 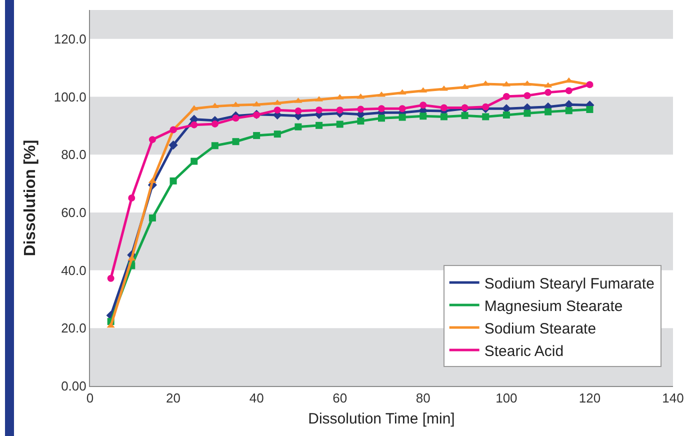 What do you see at coordinates (73, 212) in the screenshot?
I see `y-tick-label: 60.0` at bounding box center [73, 212].